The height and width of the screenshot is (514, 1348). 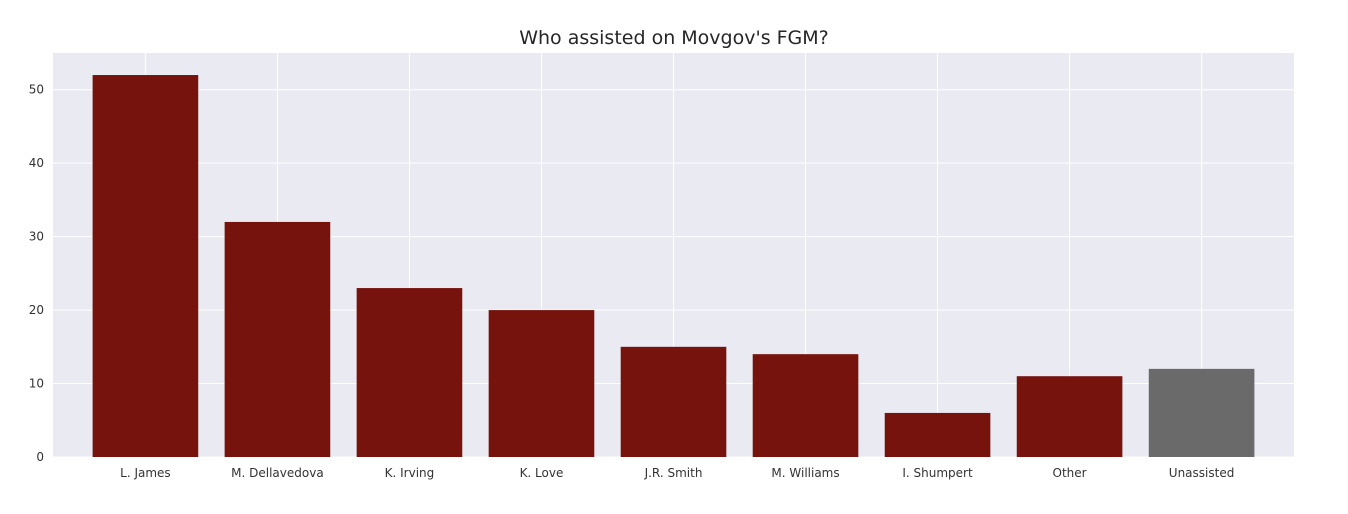 I want to click on x-tick-label: Other, so click(x=1070, y=473).